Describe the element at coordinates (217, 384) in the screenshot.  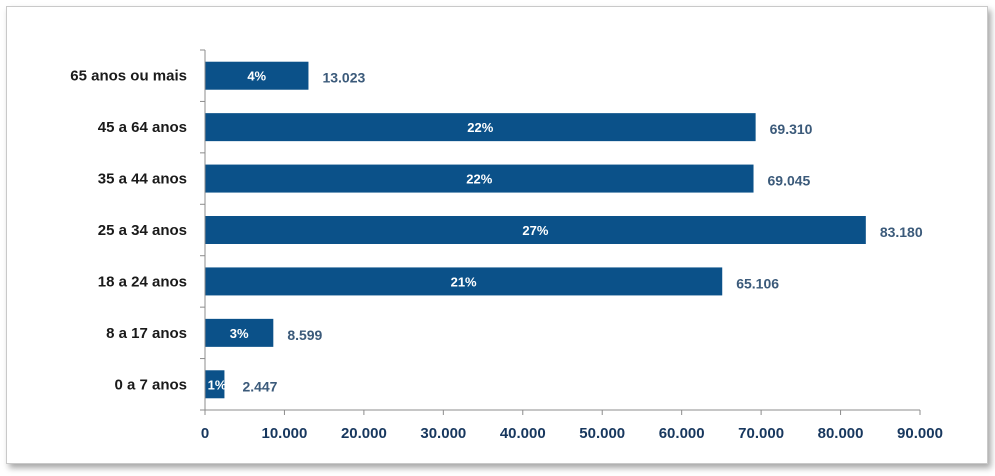
I see `percent-label: 1%` at that location.